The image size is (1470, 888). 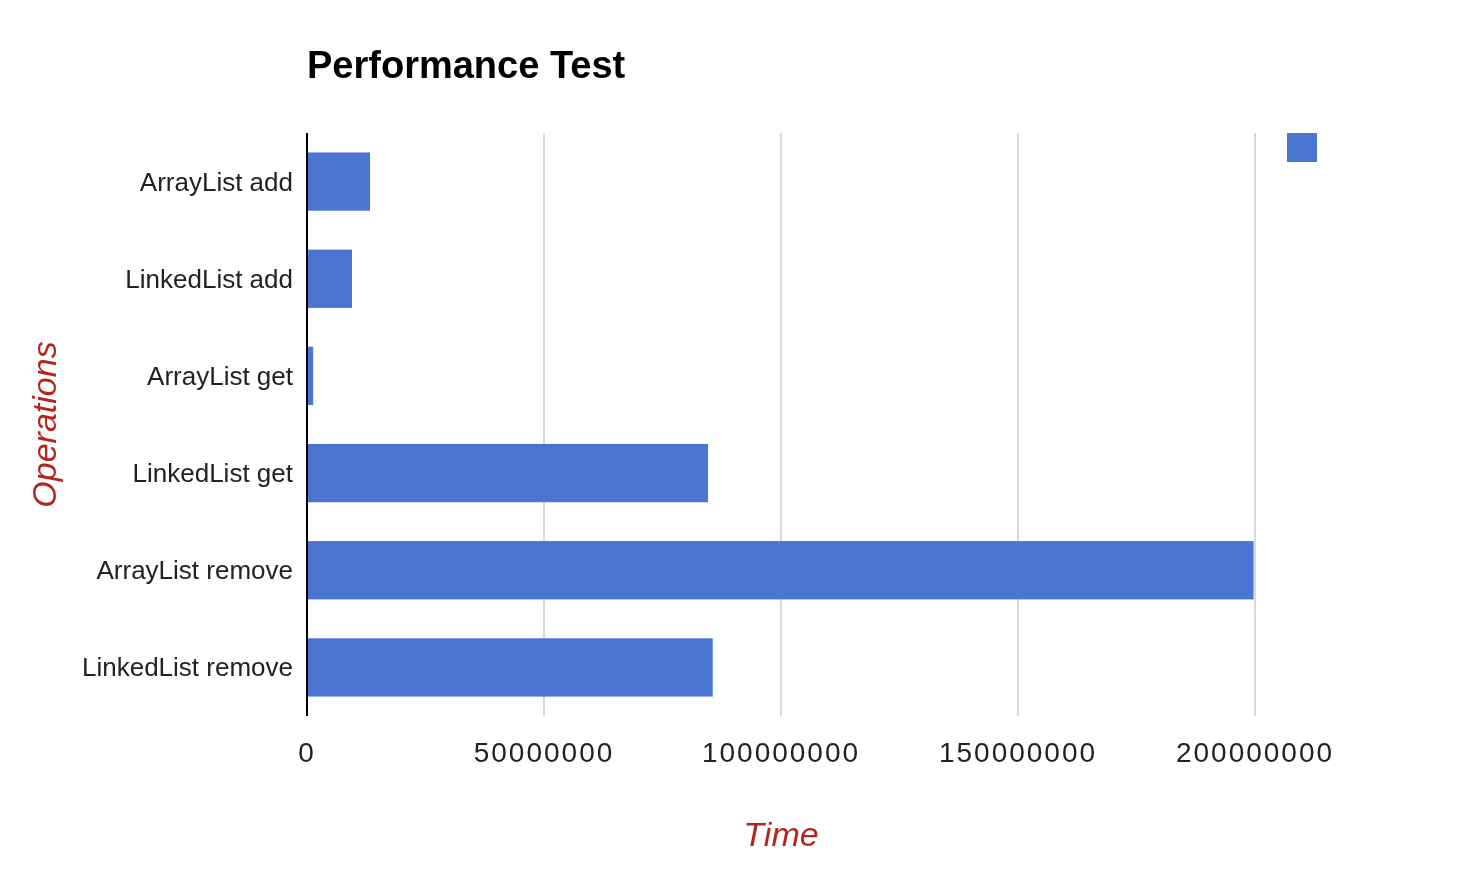 I want to click on y-tick-label: ArrayList remove, so click(x=194, y=570).